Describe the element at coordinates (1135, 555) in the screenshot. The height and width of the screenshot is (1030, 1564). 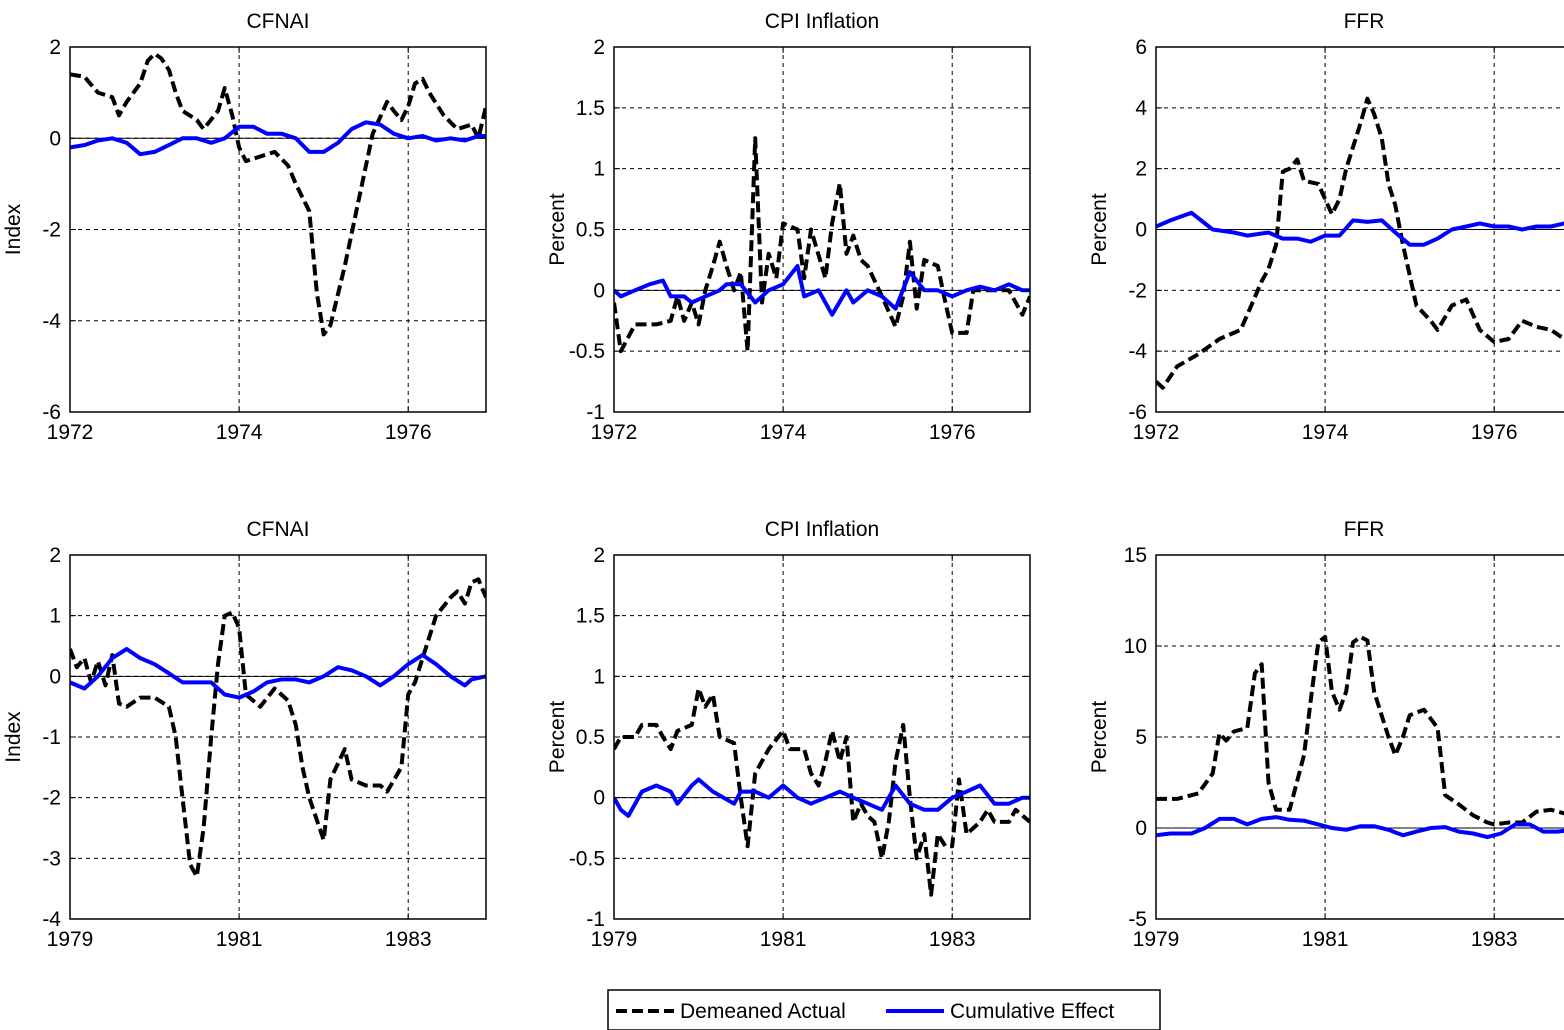
I see `y-tick-label: 15` at that location.